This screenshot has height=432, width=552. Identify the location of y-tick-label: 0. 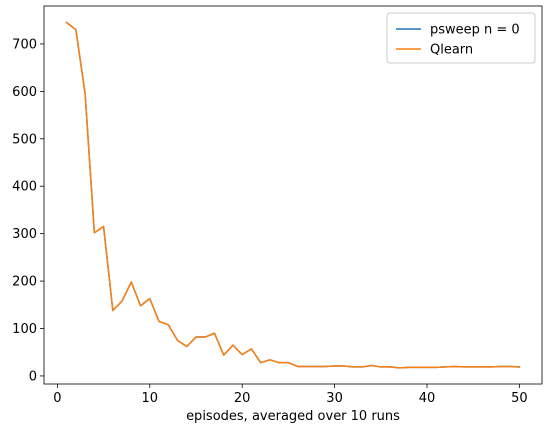
(33, 376).